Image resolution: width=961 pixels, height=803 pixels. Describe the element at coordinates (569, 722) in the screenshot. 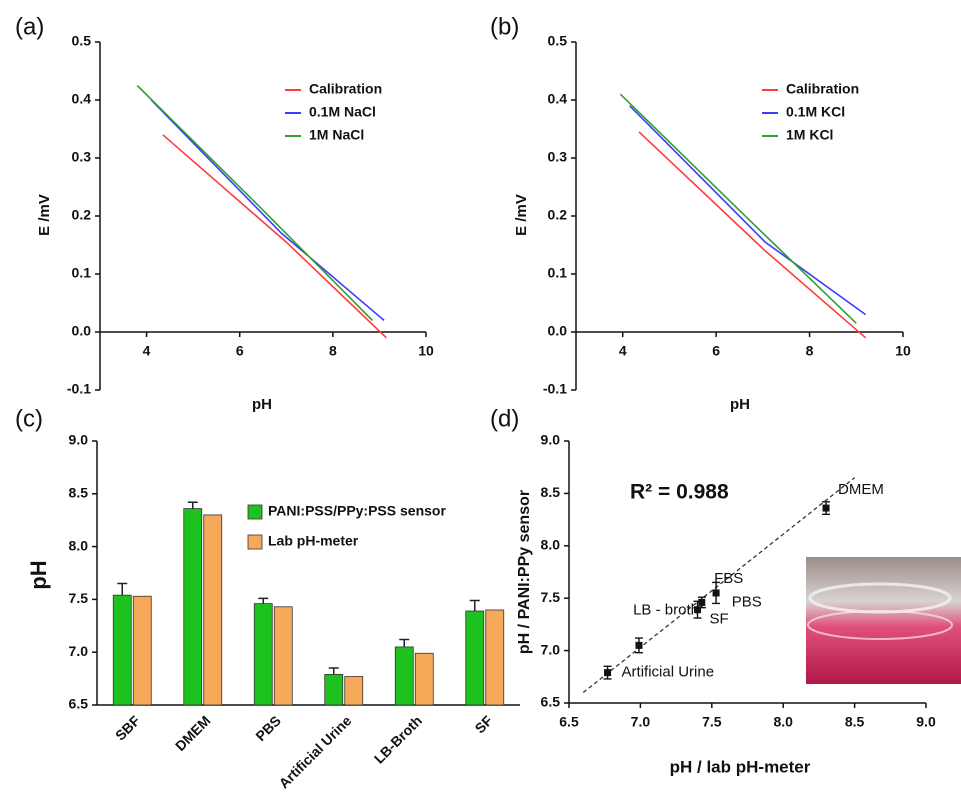

I see `x-tick-label: 6.5` at that location.